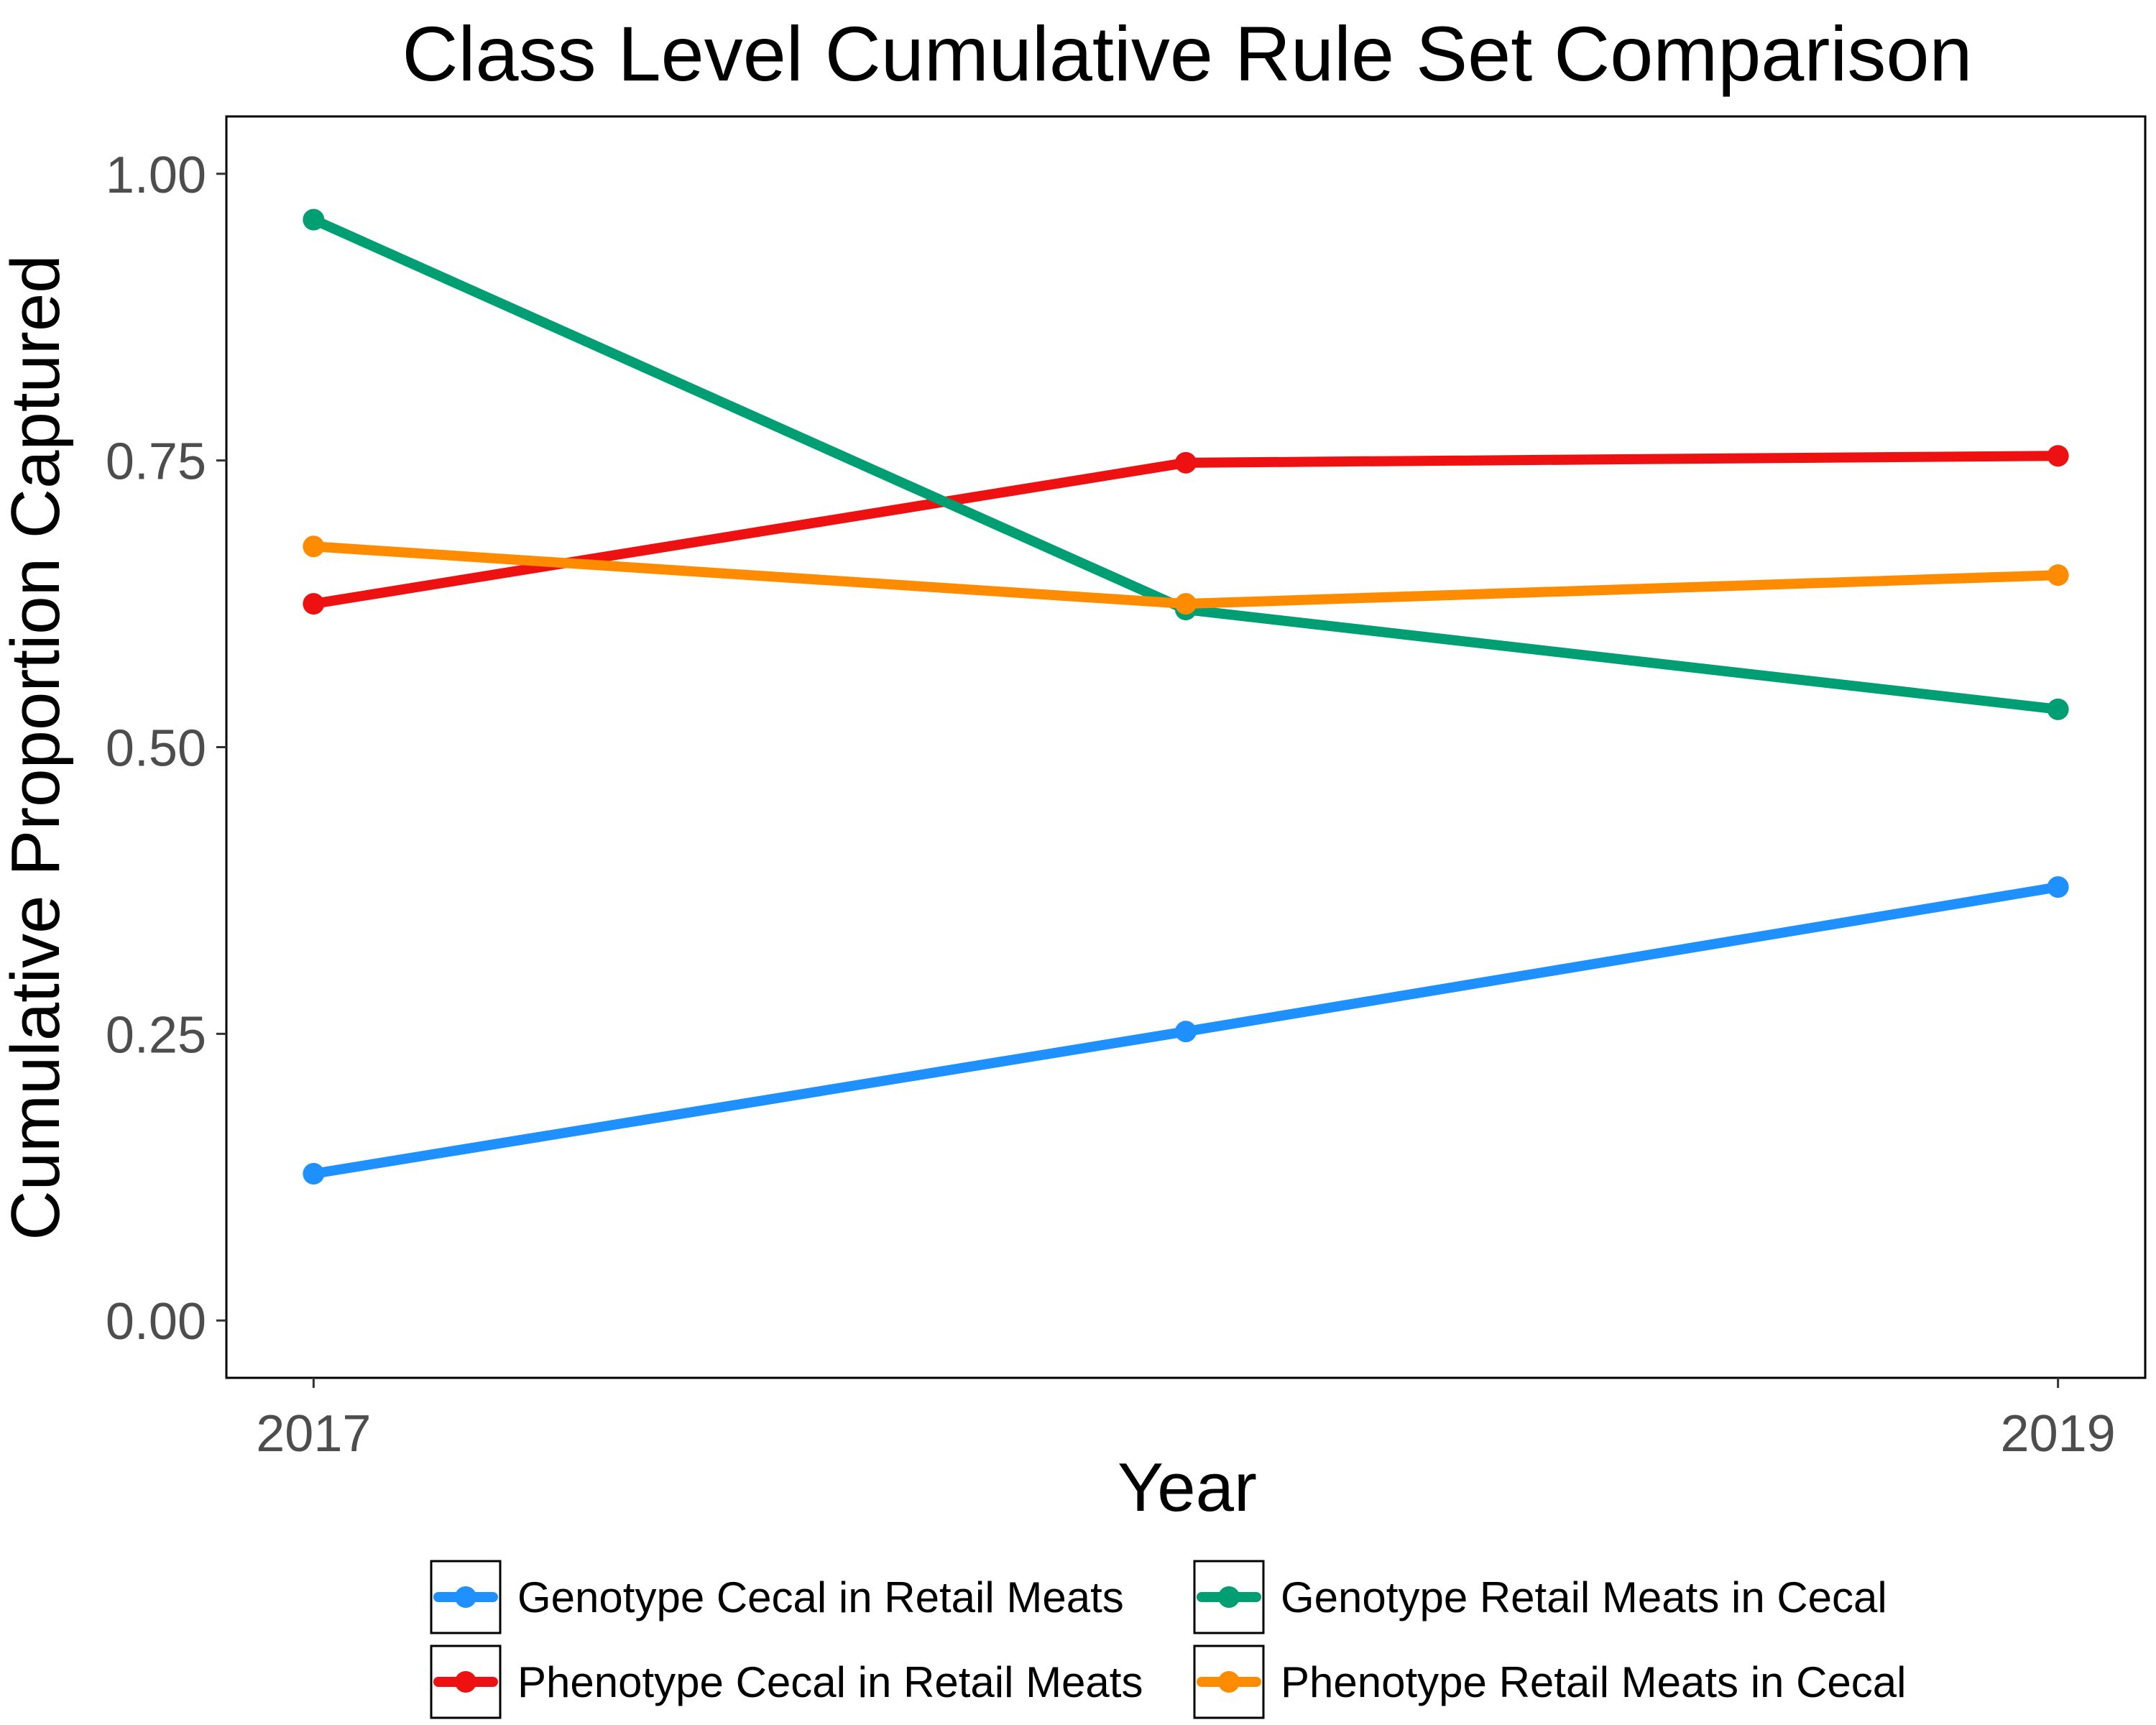 The width and height of the screenshot is (2156, 1725). Describe the element at coordinates (1593, 1682) in the screenshot. I see `legend-label: Phenotype Retail Meats in Cecal` at that location.